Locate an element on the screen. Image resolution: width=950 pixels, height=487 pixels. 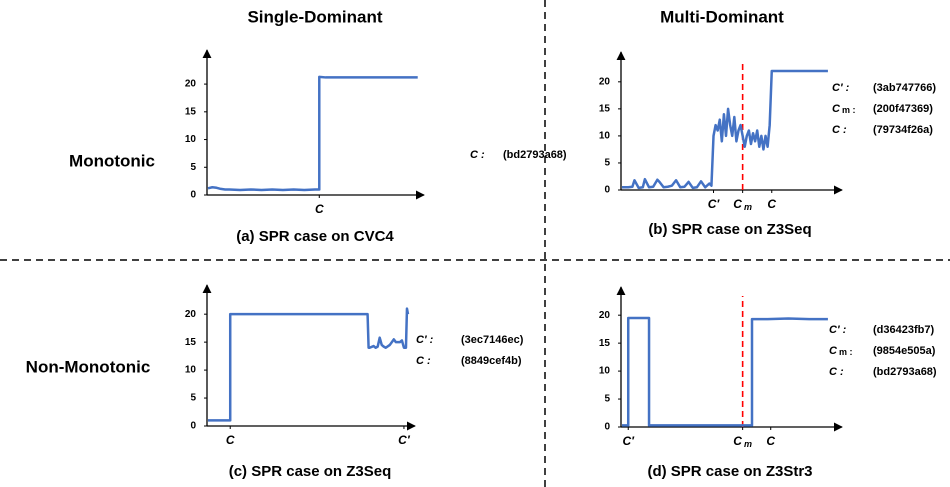
commit-hash: (9854e505a) is located at coordinates (904, 351).